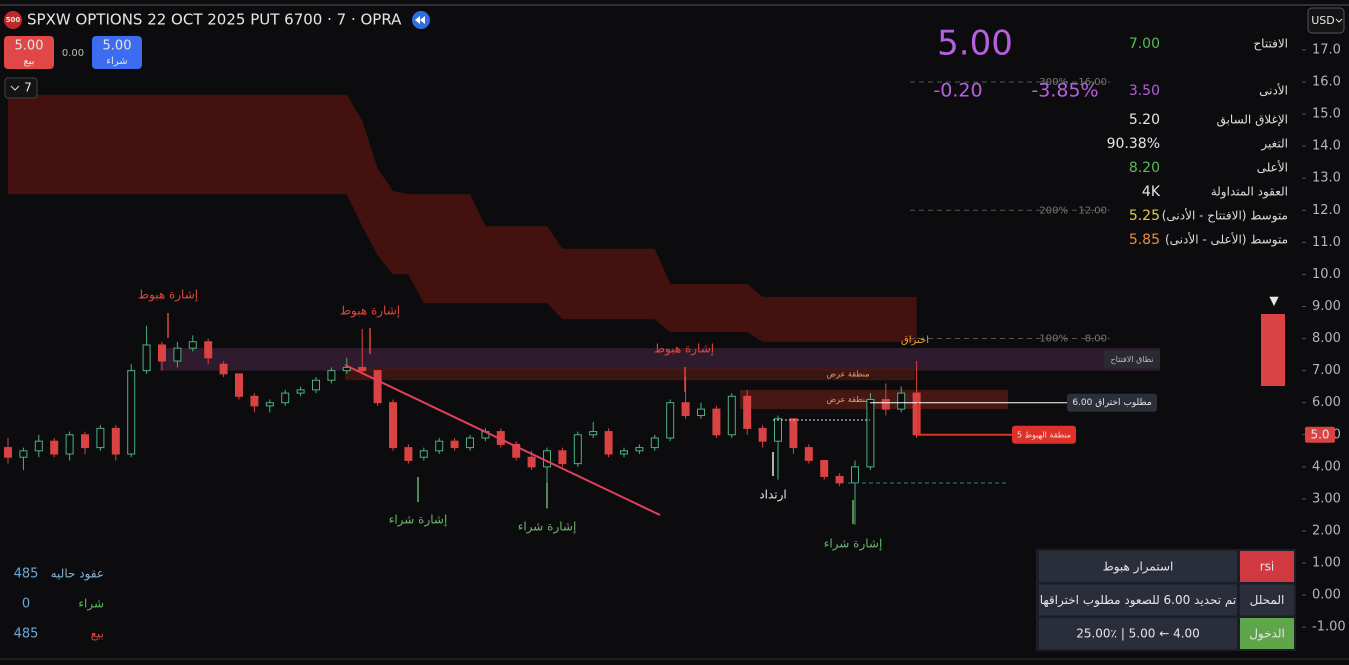 The image size is (1349, 665). What do you see at coordinates (772, 495) in the screenshot?
I see `annotation: ارتداد` at bounding box center [772, 495].